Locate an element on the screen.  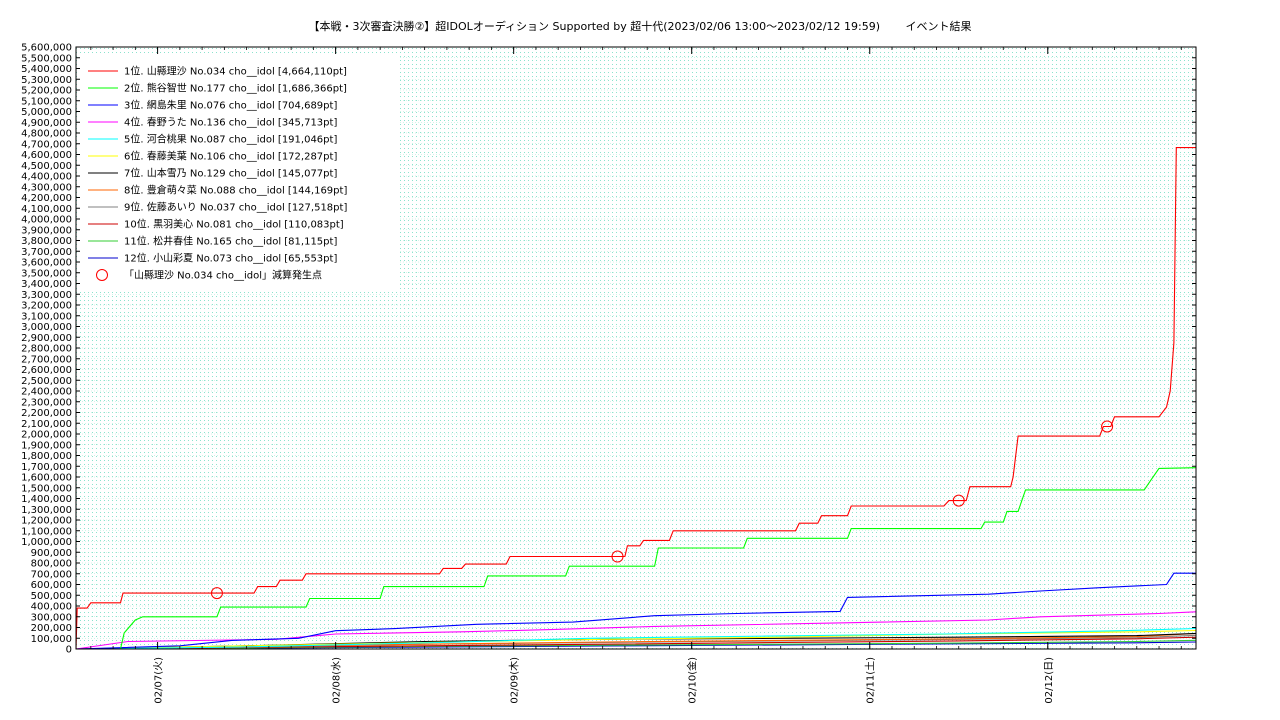
y-tick-label: 2,900,000 is located at coordinates (46, 338).